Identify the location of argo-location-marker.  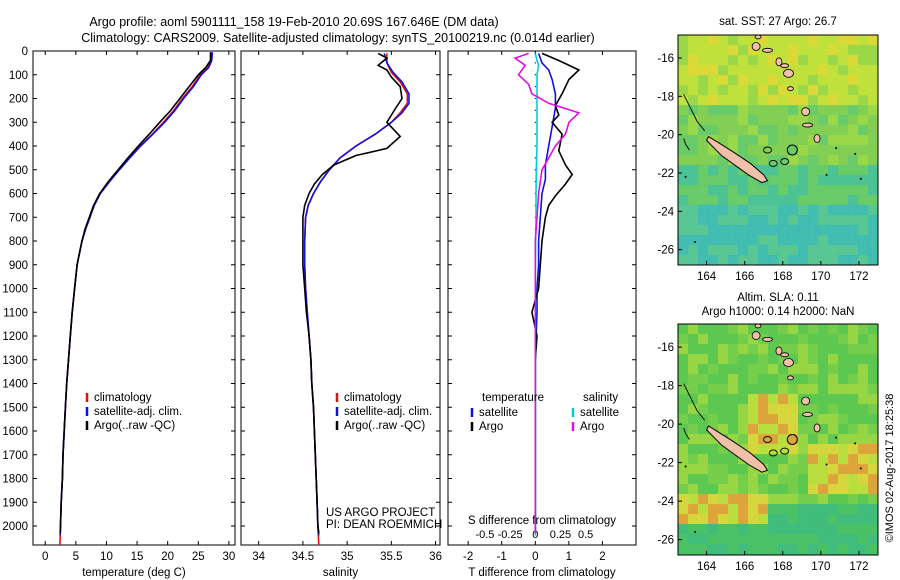
(792, 150).